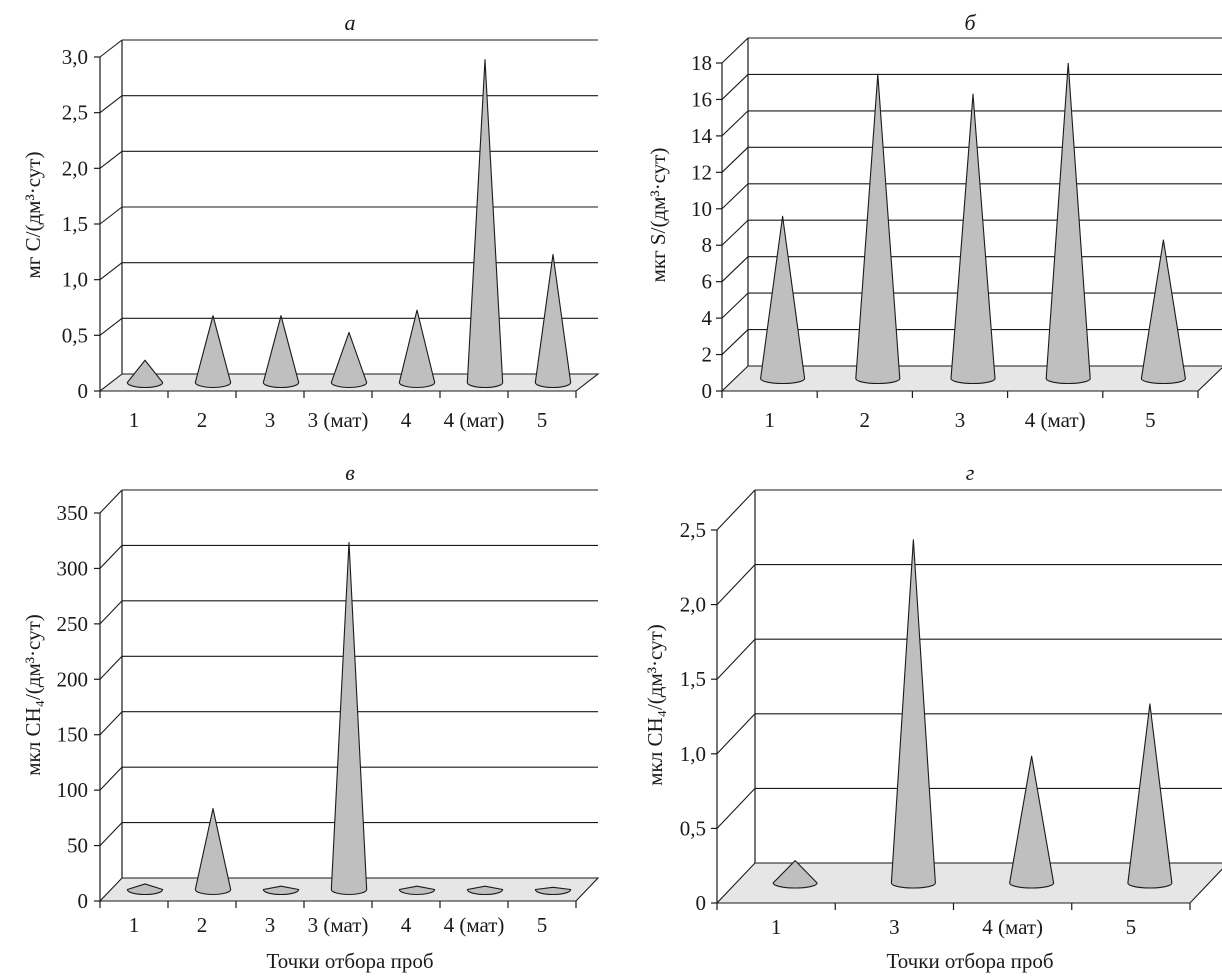 This screenshot has width=1222, height=977. Describe the element at coordinates (707, 318) in the screenshot. I see `y-tick-label: 4` at that location.